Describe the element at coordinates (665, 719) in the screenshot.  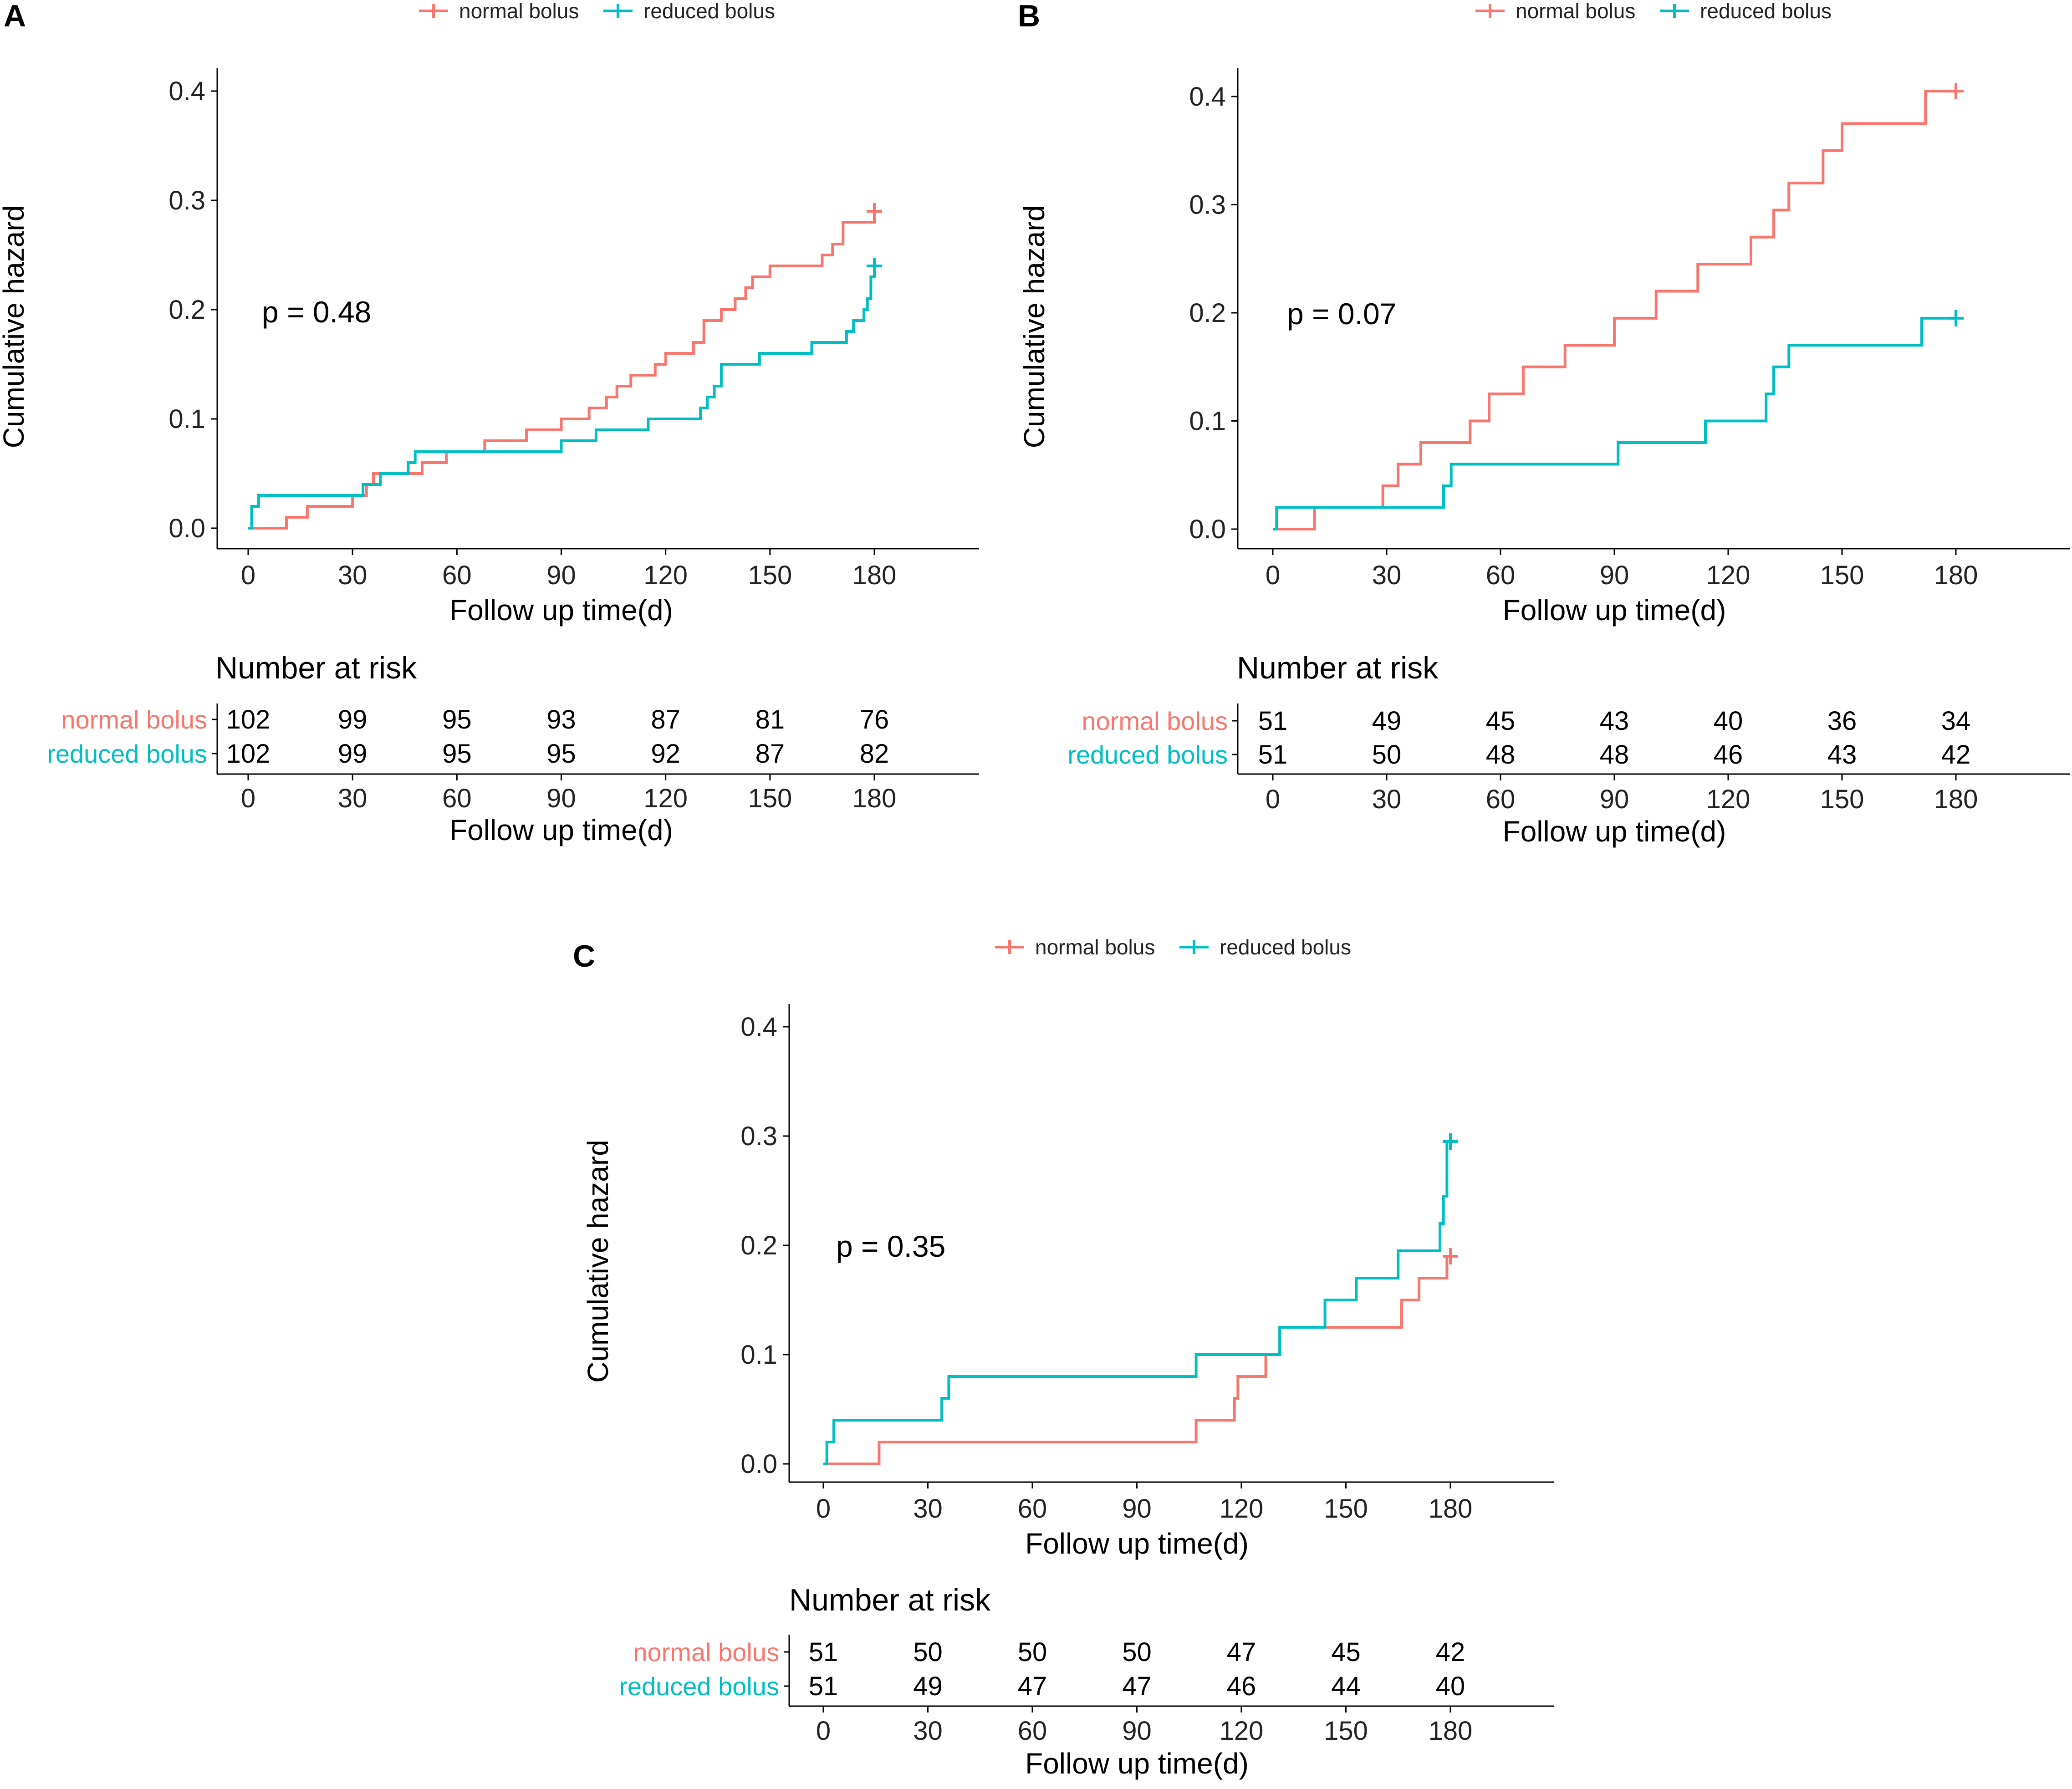
I see `risk-count-normal: 87` at that location.